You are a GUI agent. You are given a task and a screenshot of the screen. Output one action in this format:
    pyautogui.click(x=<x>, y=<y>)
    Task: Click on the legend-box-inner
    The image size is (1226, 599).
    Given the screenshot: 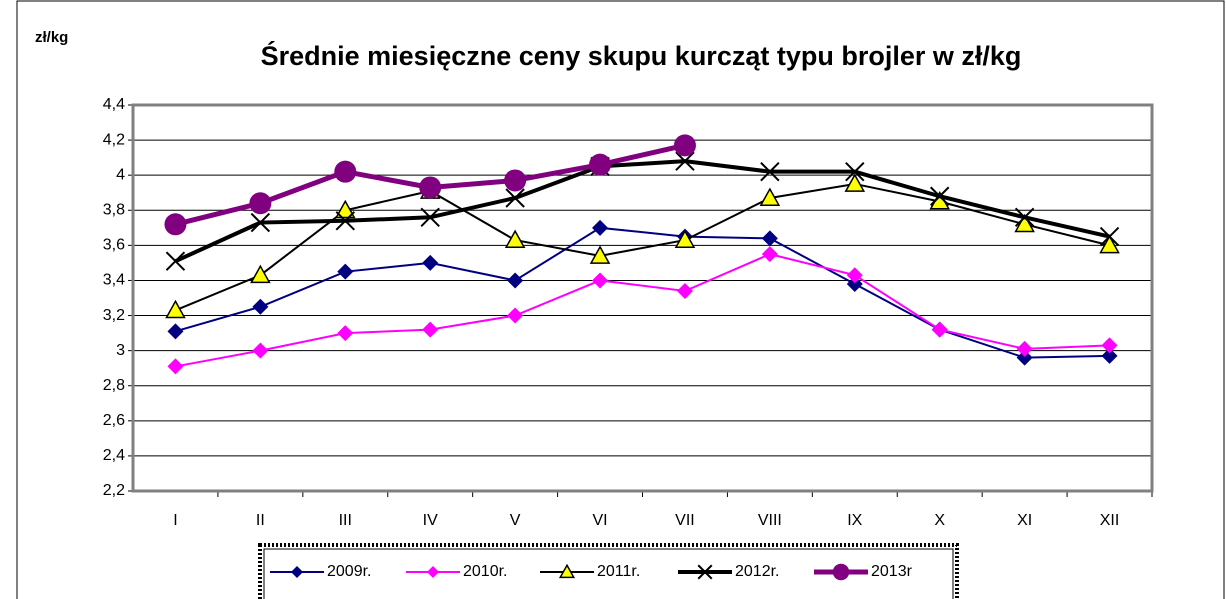 What is the action you would take?
    pyautogui.click(x=608, y=573)
    